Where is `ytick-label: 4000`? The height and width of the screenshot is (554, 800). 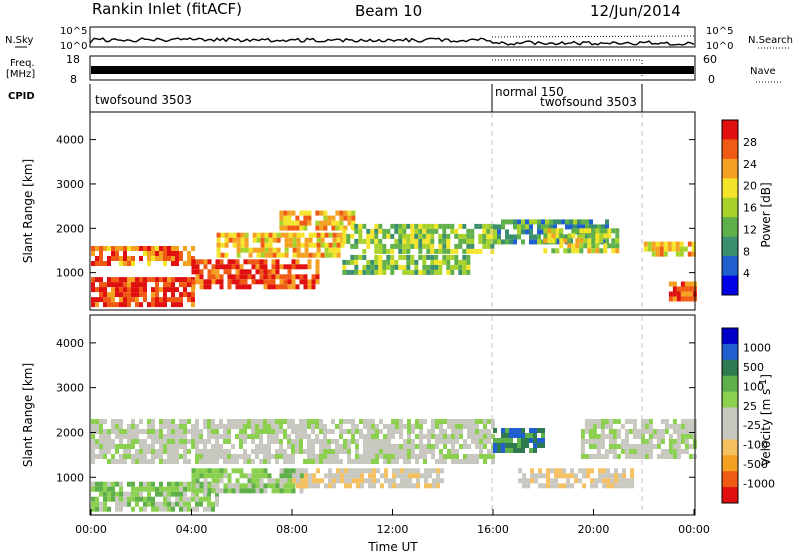
ytick-label: 4000 is located at coordinates (70, 343).